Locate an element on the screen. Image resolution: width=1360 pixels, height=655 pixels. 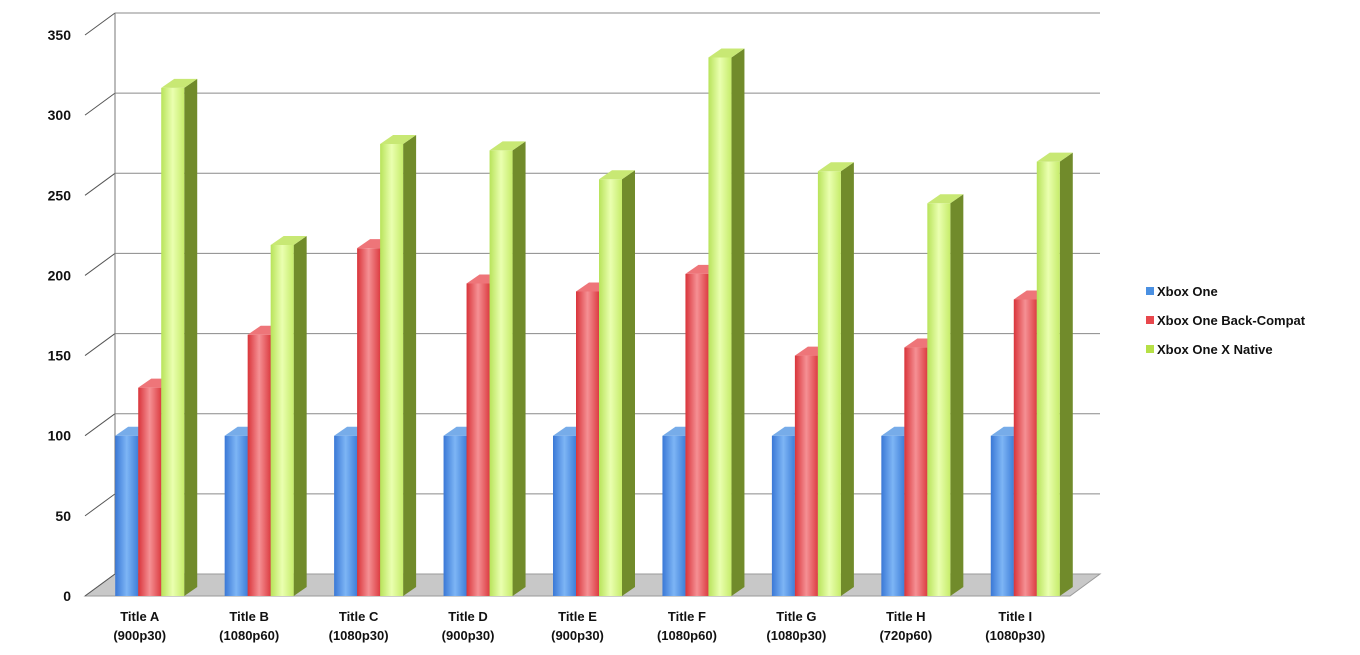
x-tick-label: Title E is located at coordinates (577, 616).